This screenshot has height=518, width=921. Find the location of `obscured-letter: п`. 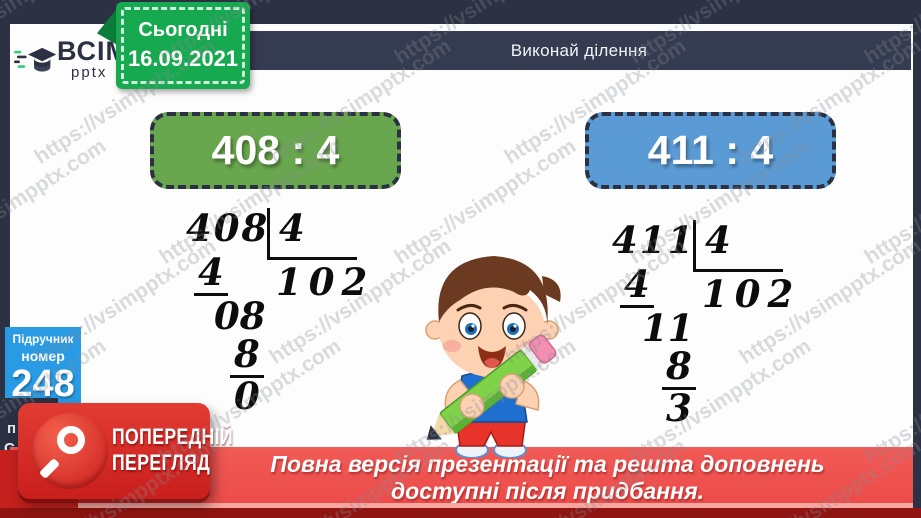

obscured-letter: п is located at coordinates (12, 428).